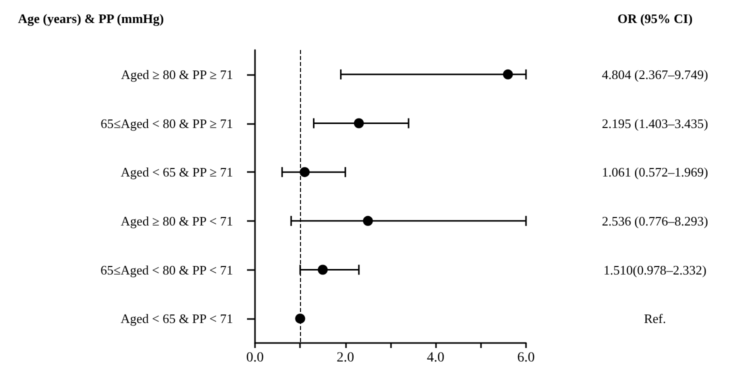  I want to click on y-tick-label: Aged ≥ 80 & PP ≥ 71, so click(176, 74).